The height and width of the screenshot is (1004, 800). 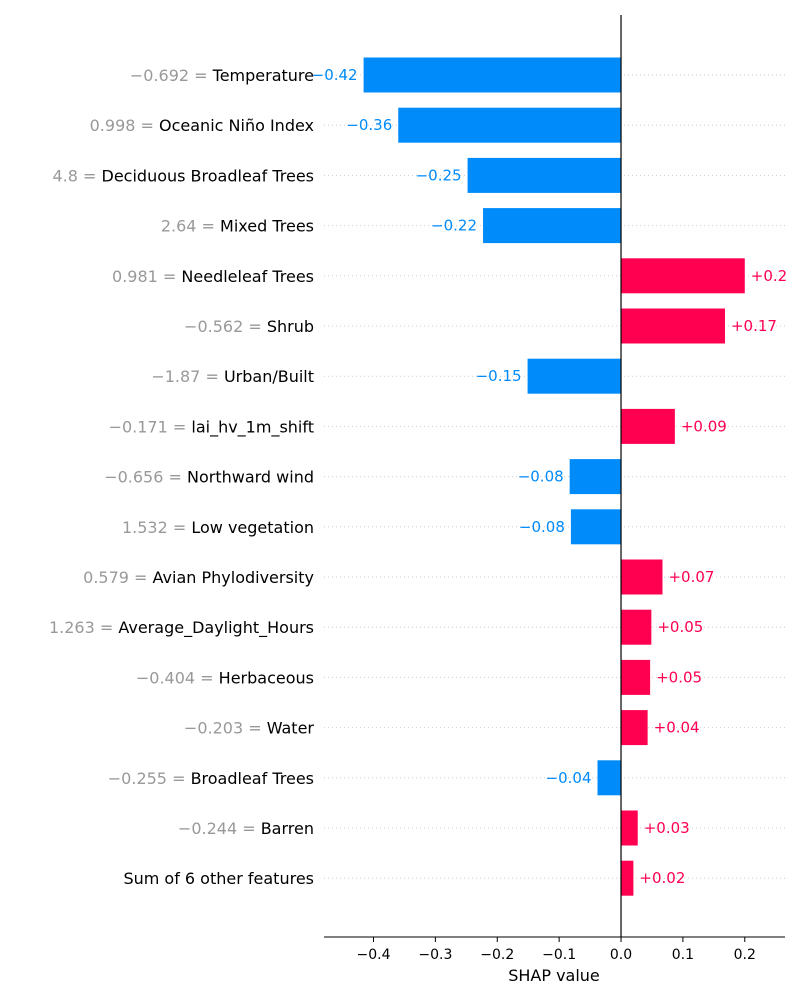 I want to click on feature-label: 4.8 = Deciduous Broadleaf Trees, so click(x=183, y=175).